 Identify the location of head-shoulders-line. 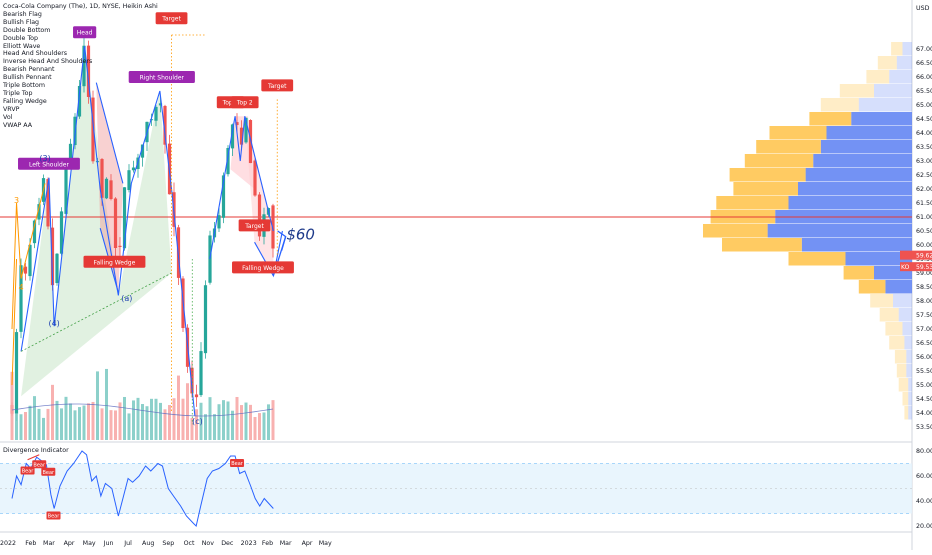
(108, 231).